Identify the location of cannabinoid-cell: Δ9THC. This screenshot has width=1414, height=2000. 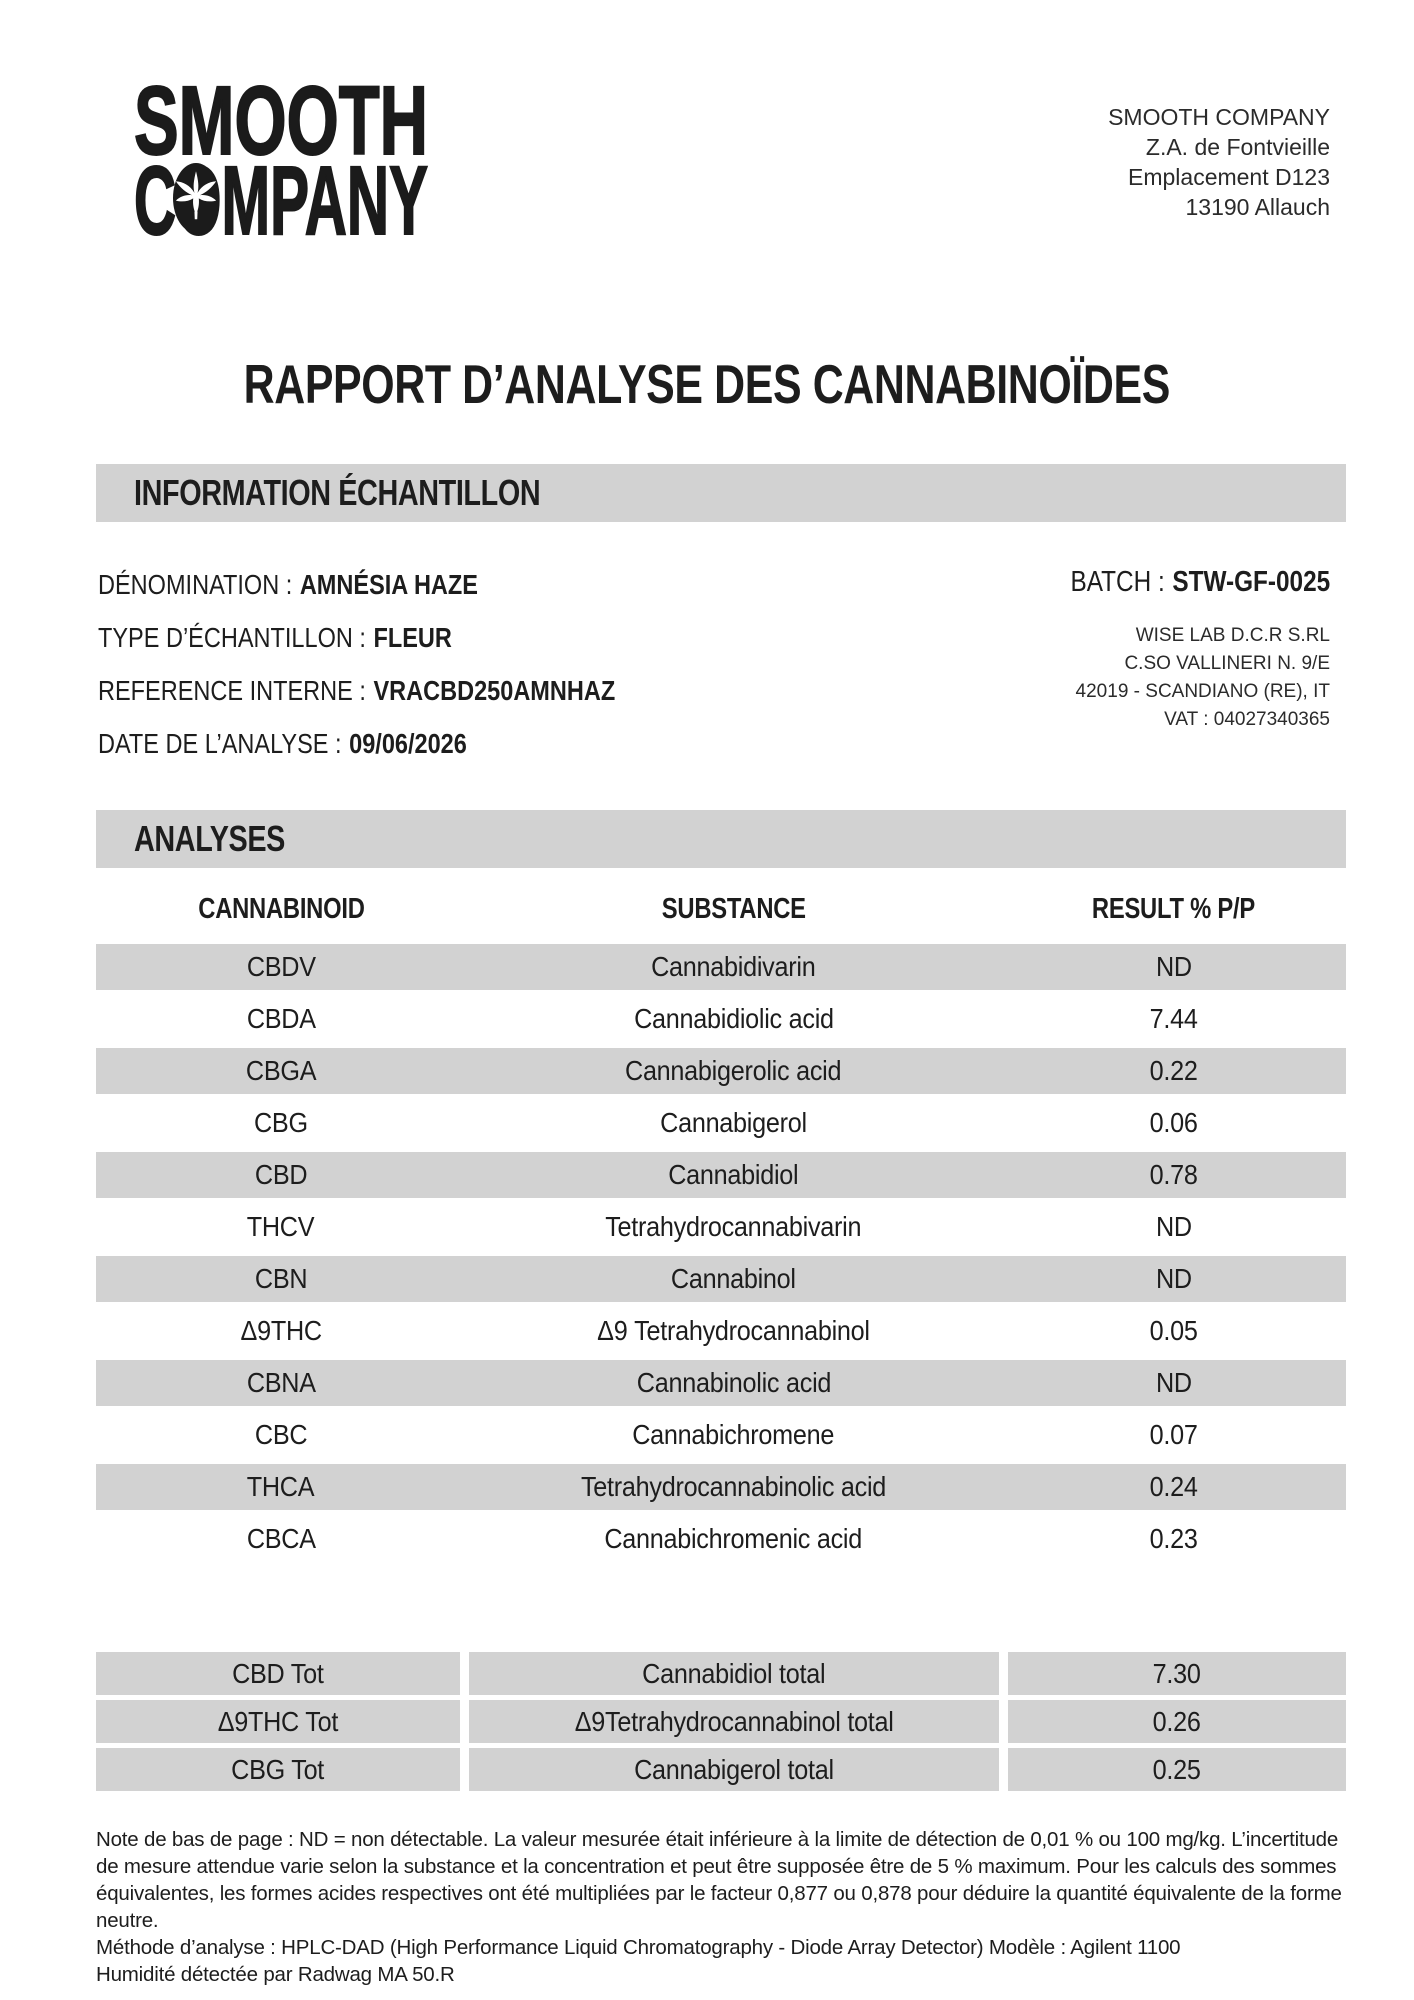
(281, 1330).